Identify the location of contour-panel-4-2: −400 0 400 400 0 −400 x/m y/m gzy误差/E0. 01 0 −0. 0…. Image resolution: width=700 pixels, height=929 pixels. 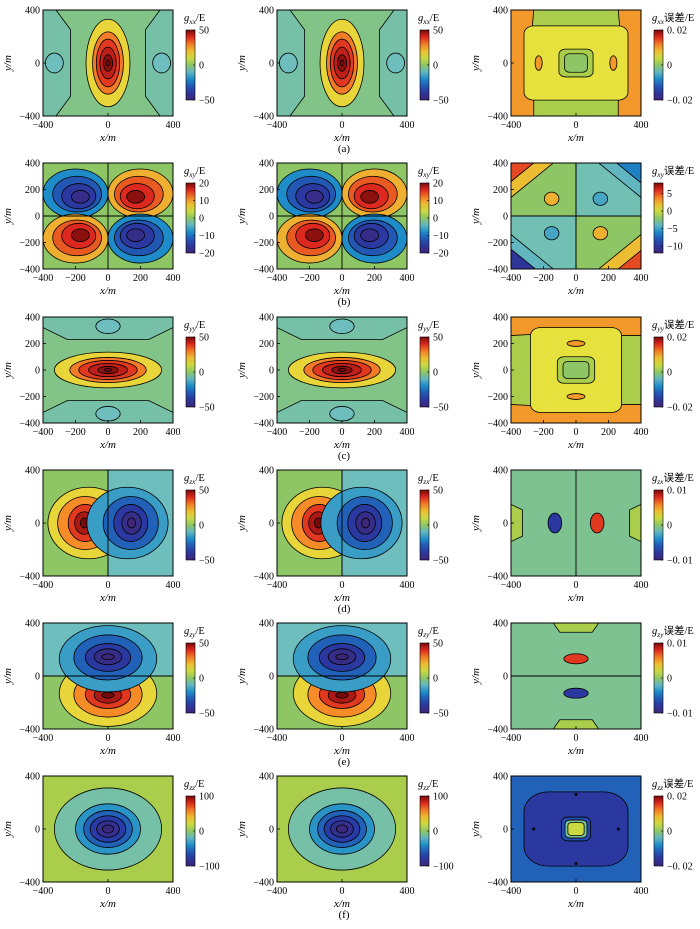
(582, 688).